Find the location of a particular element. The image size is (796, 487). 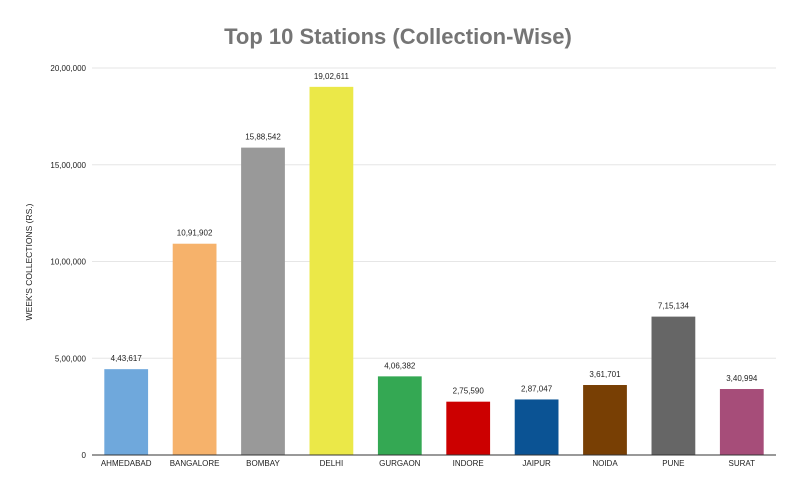

y-axis-ticks: 0 5,00,000 10,00,000 15,00,000 20,00,000 is located at coordinates (68, 262).